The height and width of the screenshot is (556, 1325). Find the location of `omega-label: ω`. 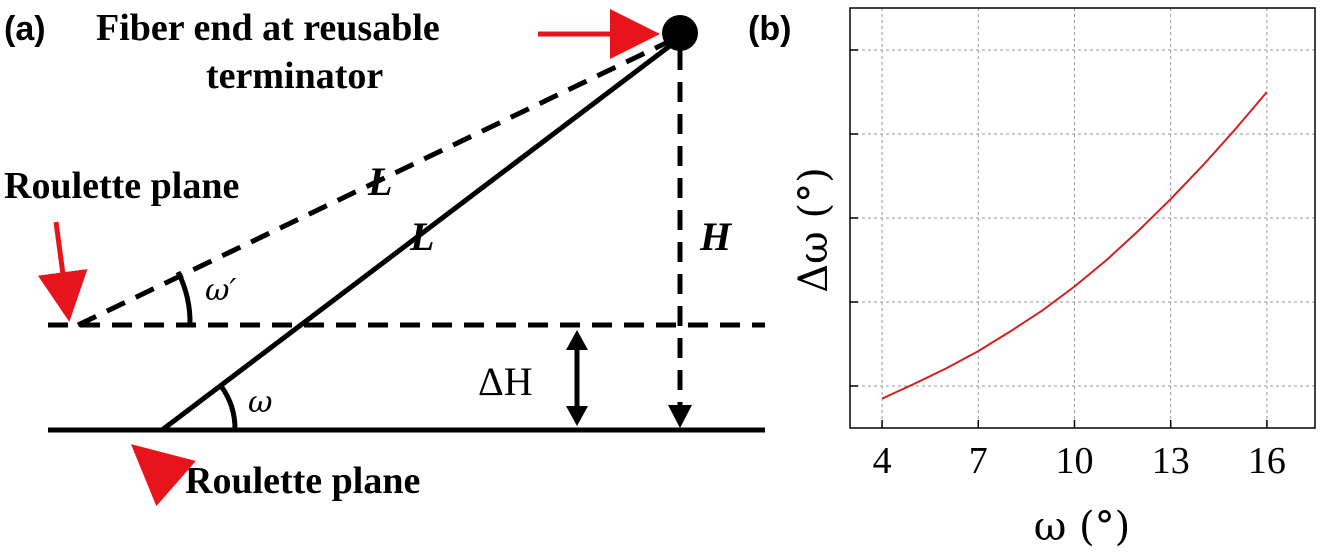

omega-label: ω is located at coordinates (260, 402).